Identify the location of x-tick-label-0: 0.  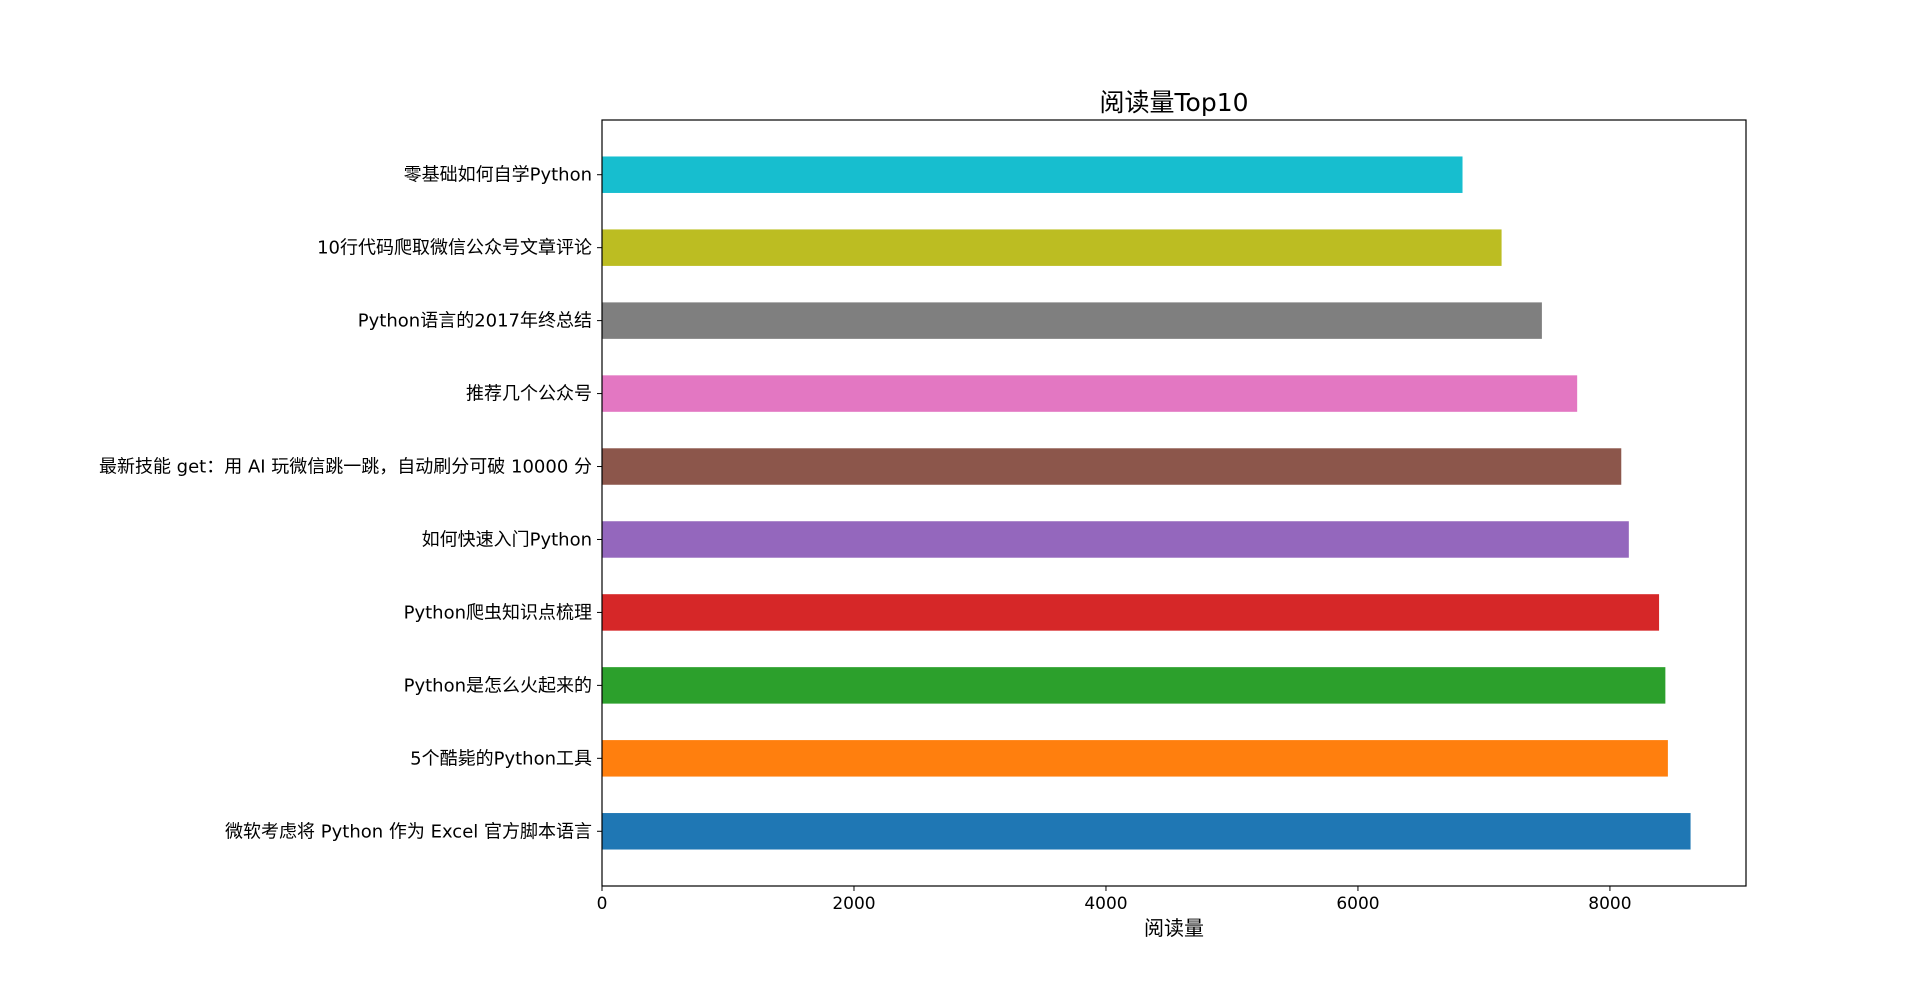
(602, 904).